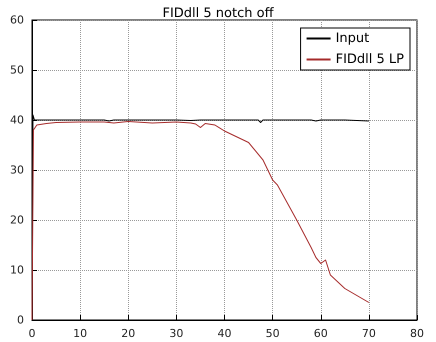 The width and height of the screenshot is (436, 342). What do you see at coordinates (17, 220) in the screenshot?
I see `y-tick-label: 20` at bounding box center [17, 220].